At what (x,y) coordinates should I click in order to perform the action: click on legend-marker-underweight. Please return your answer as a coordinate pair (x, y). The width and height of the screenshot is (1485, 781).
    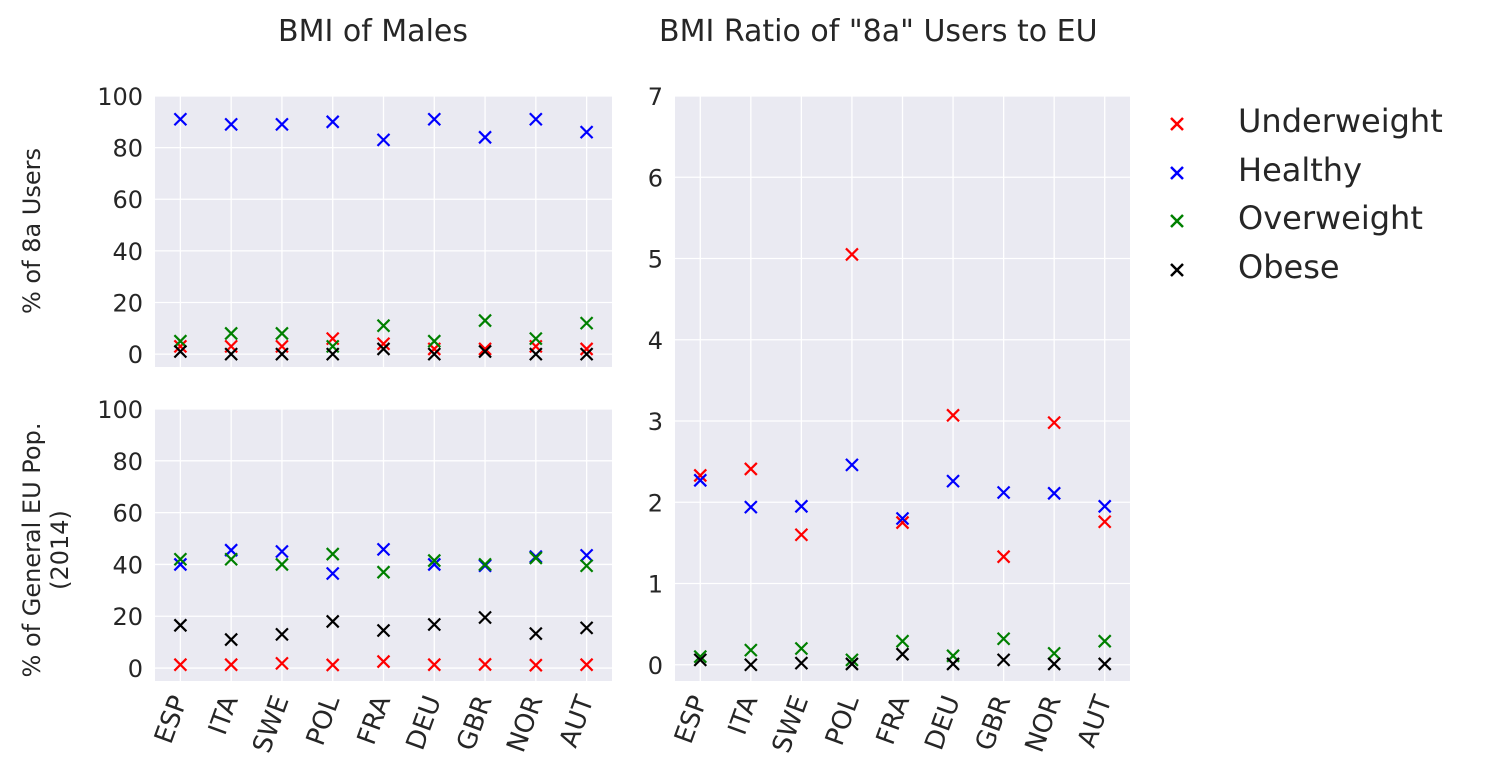
    Looking at the image, I should click on (1177, 124).